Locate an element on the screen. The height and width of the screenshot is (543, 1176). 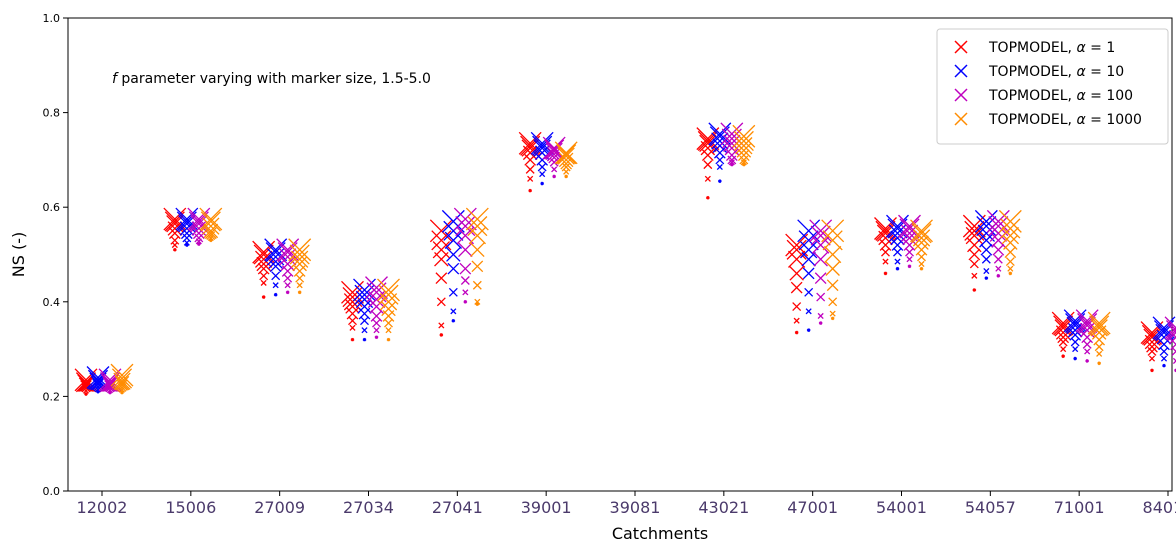
x-tick-label: 43021 is located at coordinates (723, 507).